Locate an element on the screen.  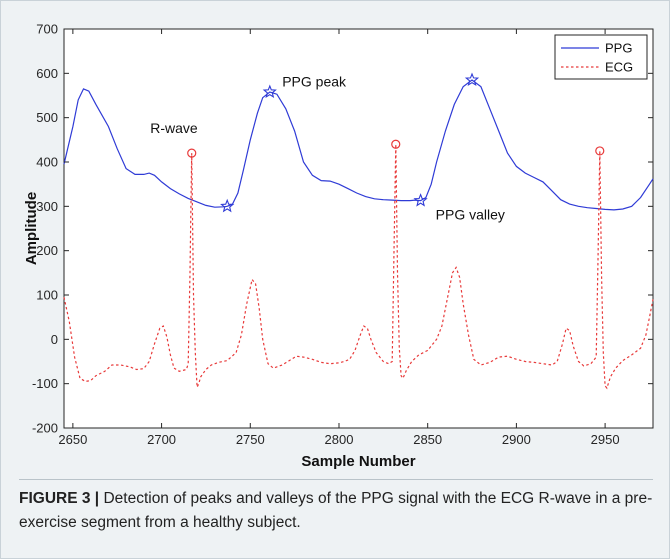
annotation-label: PPG valley is located at coordinates (470, 215).